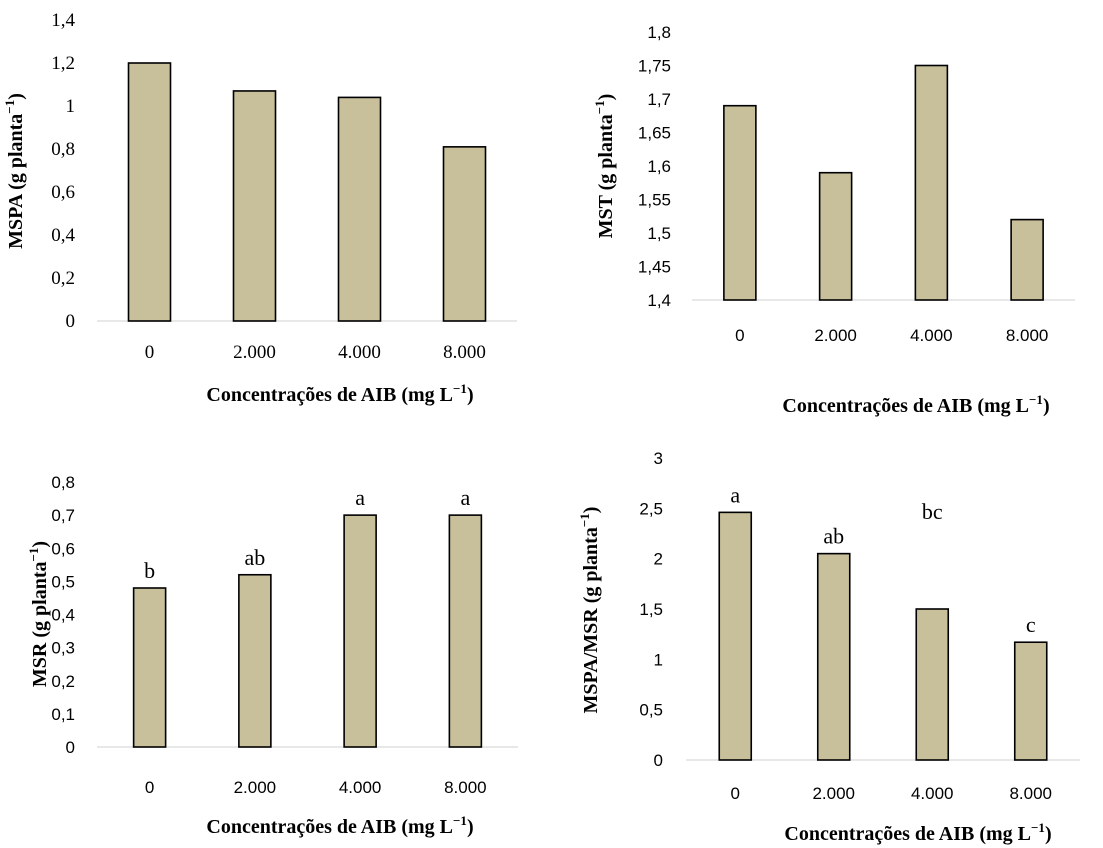 The image size is (1103, 848). I want to click on significance-label: c, so click(1031, 624).